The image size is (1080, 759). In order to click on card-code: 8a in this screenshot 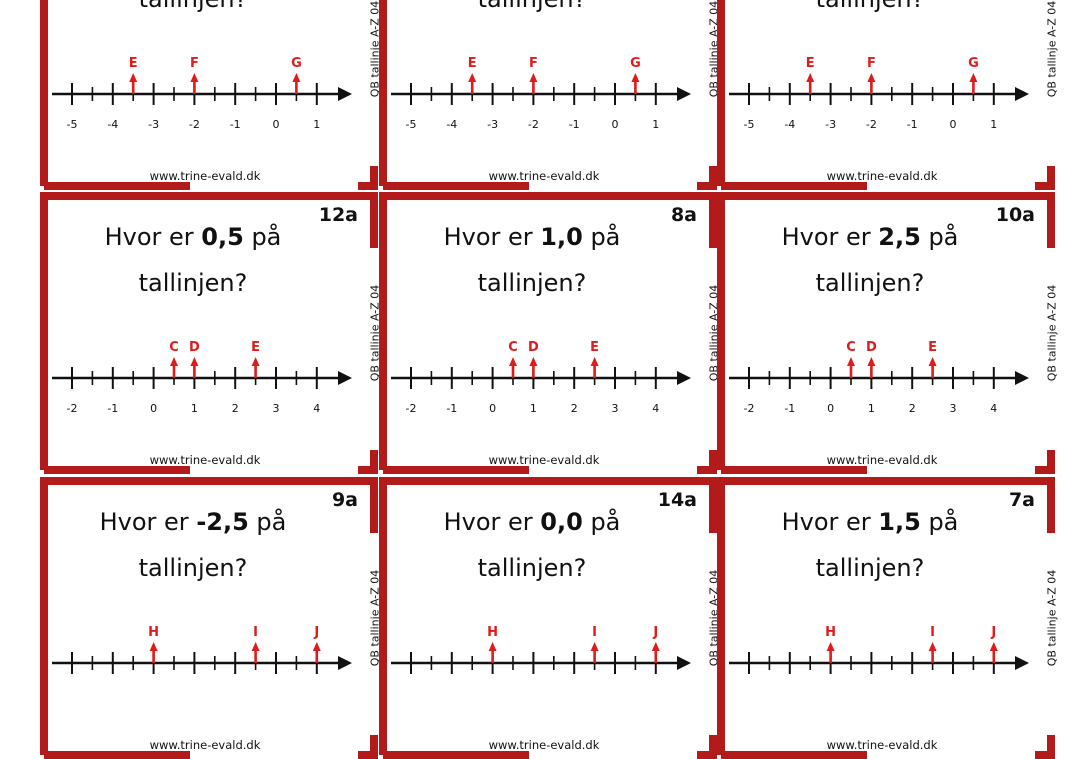, I will do `click(683, 215)`.